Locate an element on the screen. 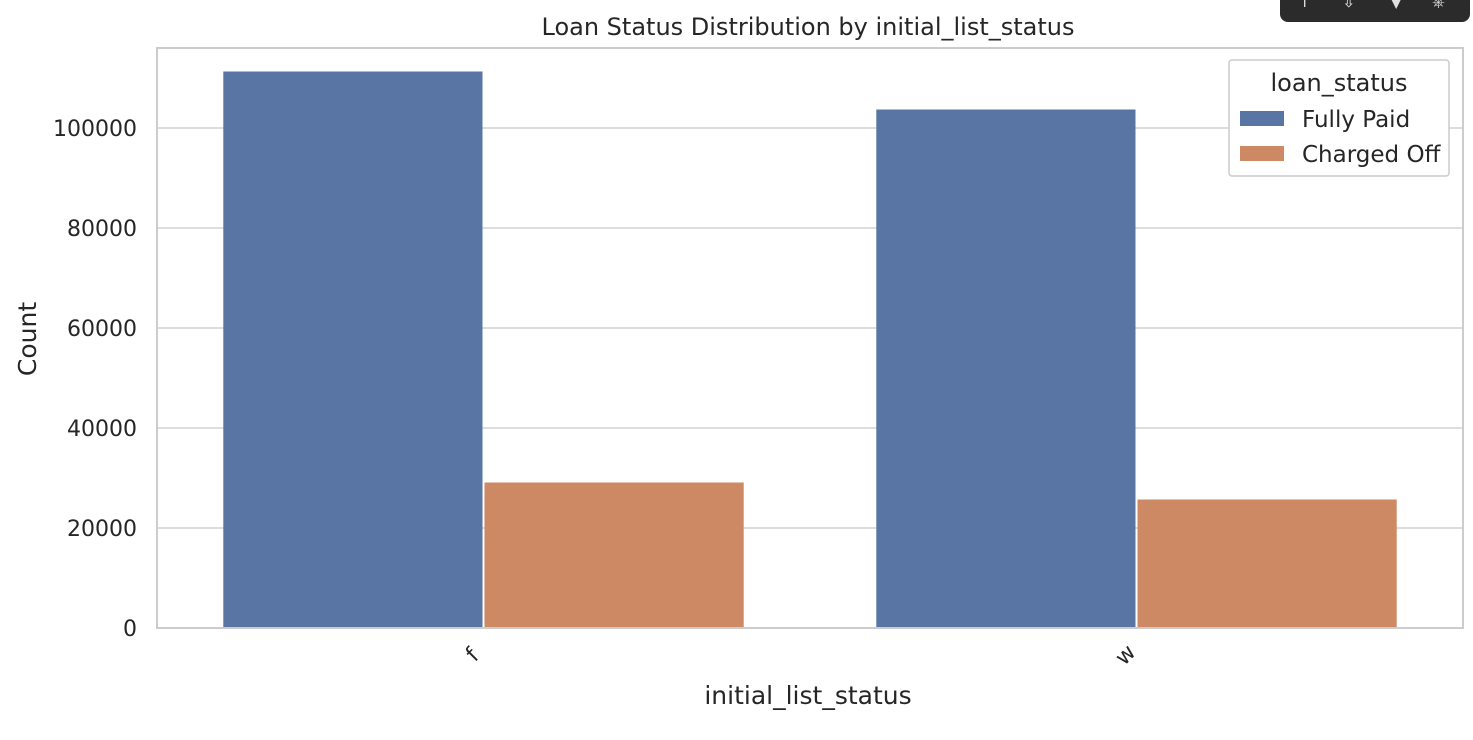 Image resolution: width=1473 pixels, height=740 pixels. y-tick-labels: 0 20000 40000 60000 80000 100000 is located at coordinates (95, 379).